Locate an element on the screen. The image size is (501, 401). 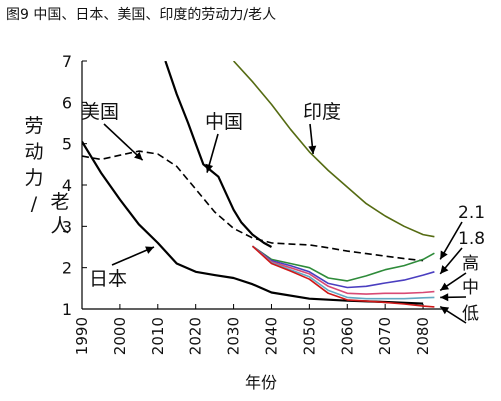
x-tick-label: 2080 is located at coordinates (423, 336).